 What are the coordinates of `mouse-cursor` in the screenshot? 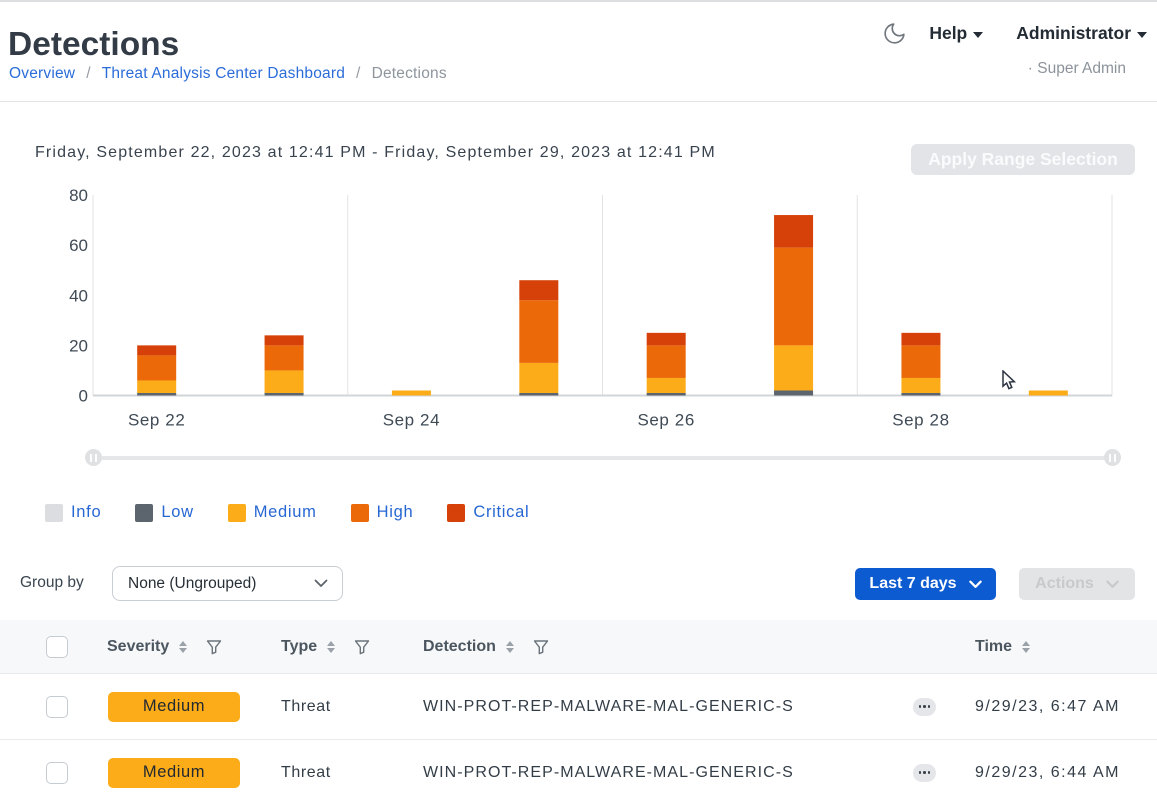 It's located at (1009, 380).